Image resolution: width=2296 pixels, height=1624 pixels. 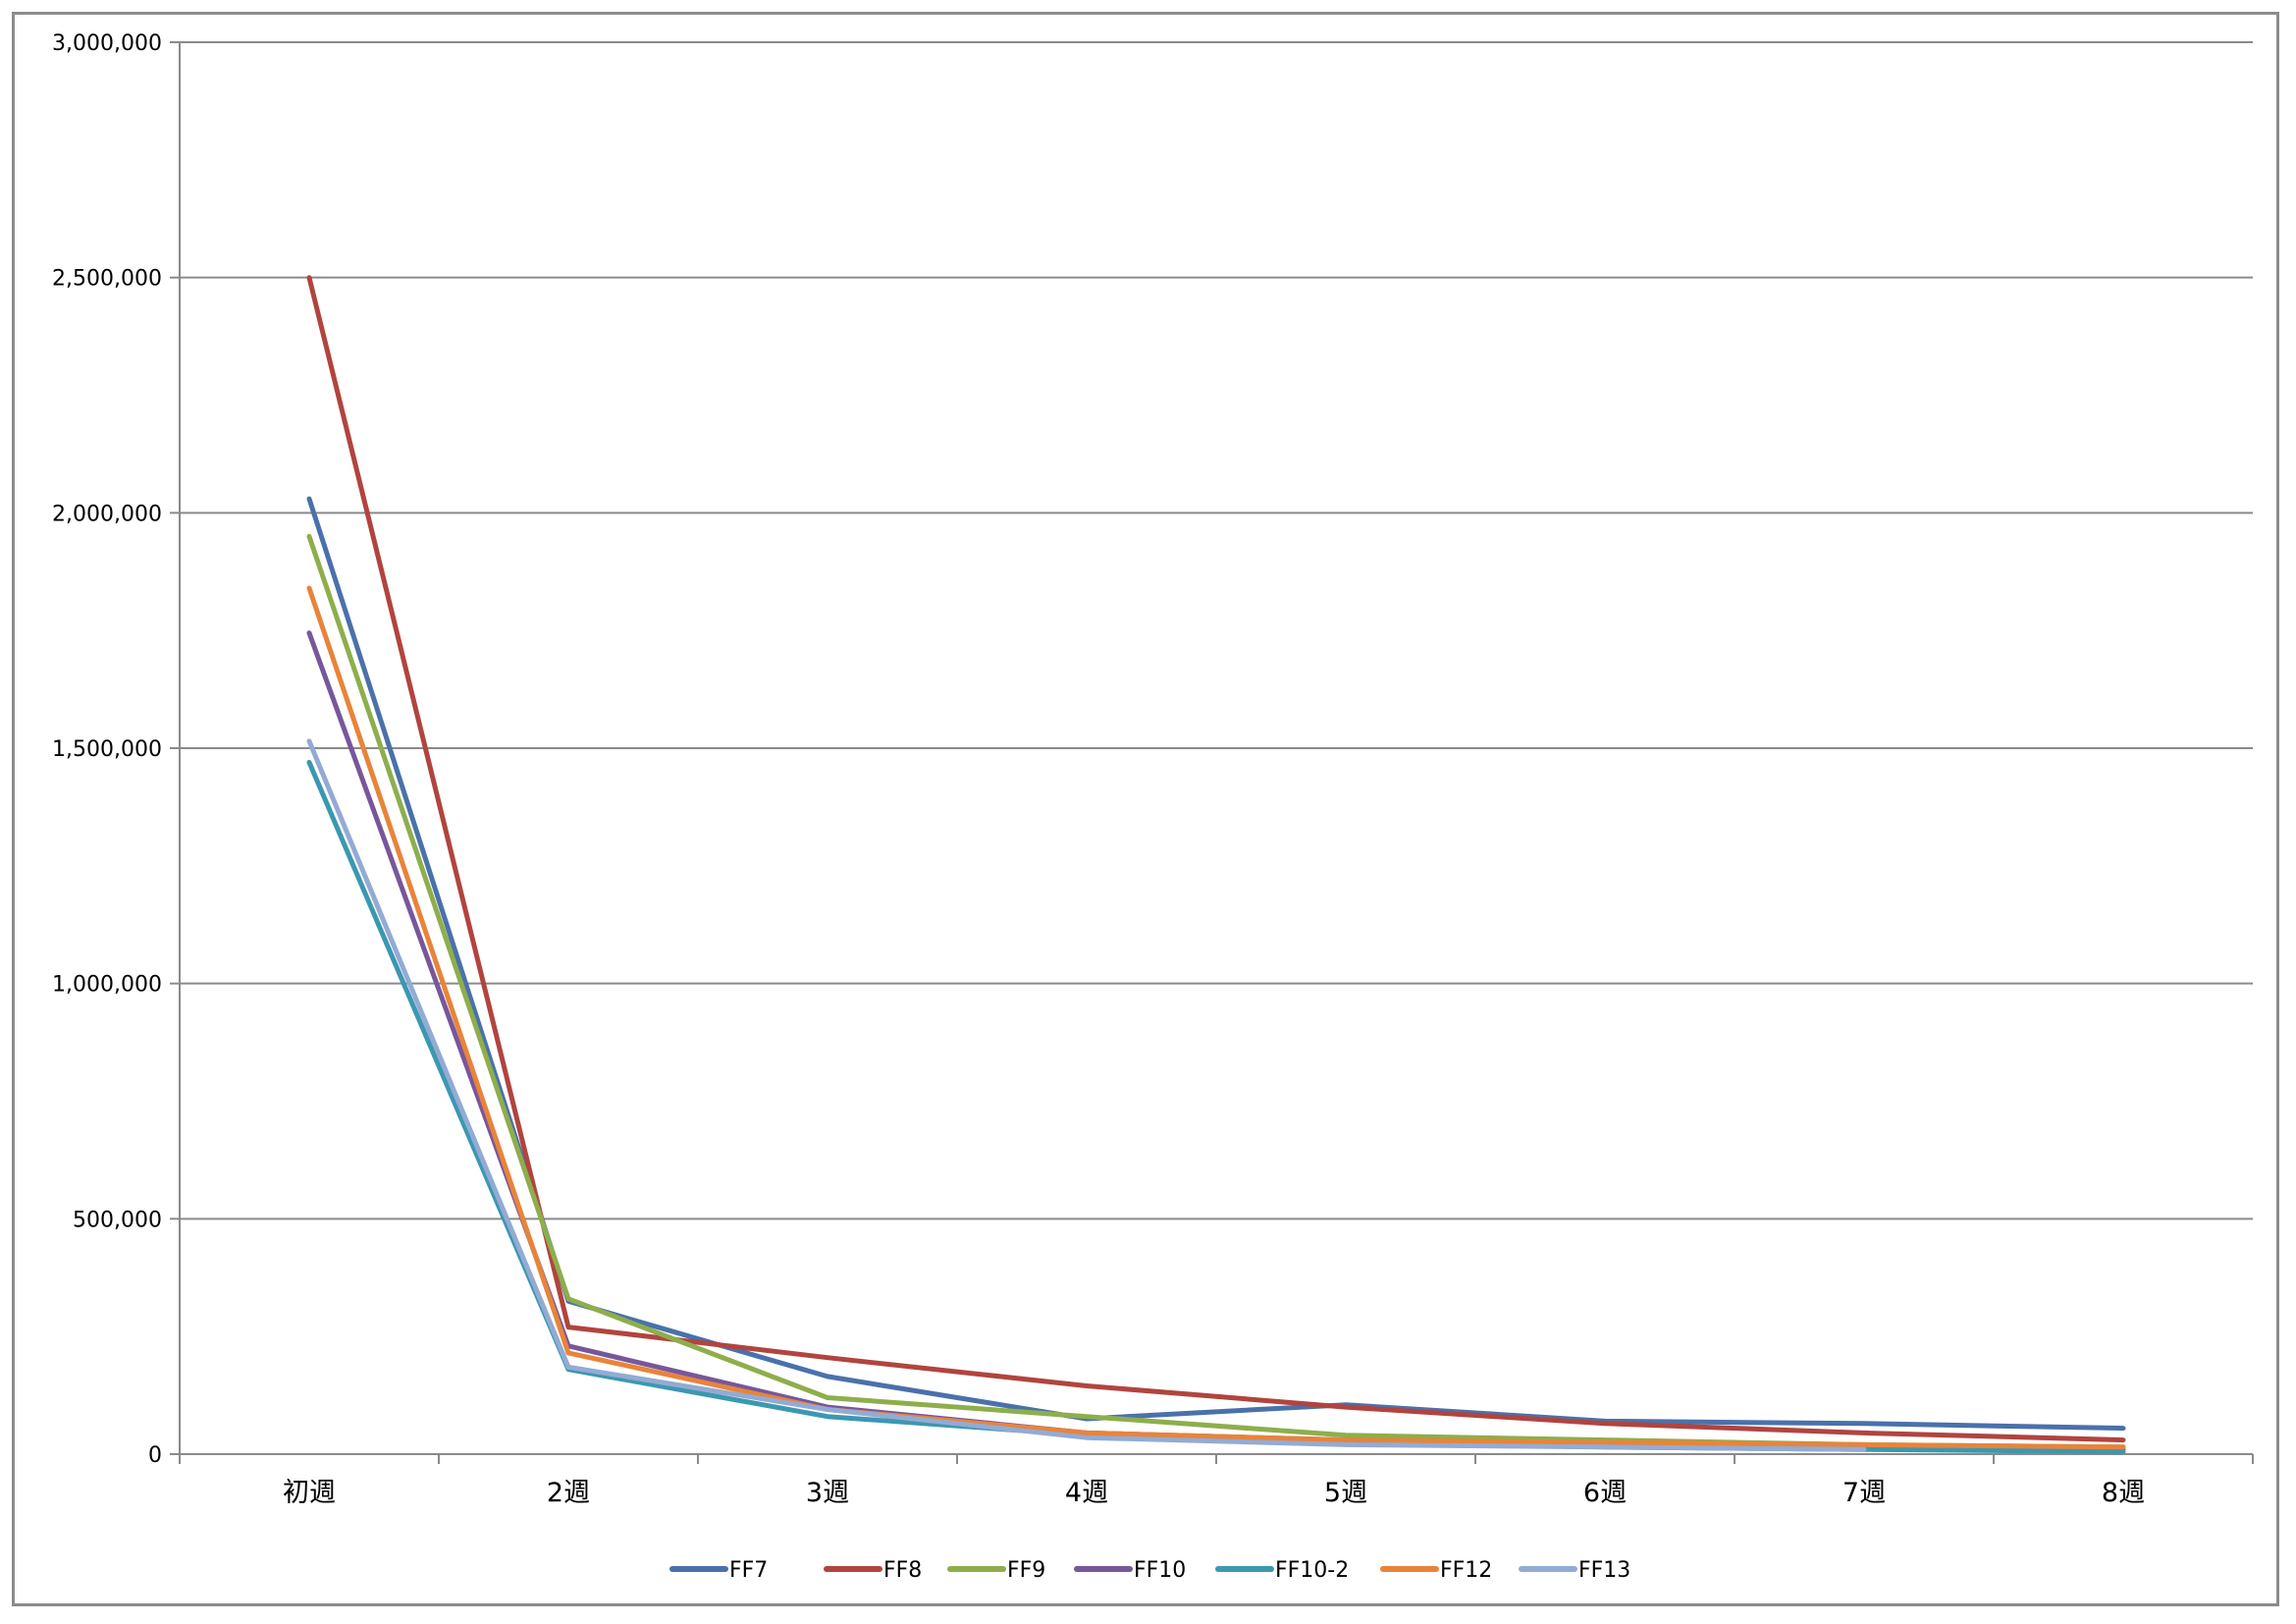 I want to click on y-tick-label: 3,000,000, so click(x=107, y=43).